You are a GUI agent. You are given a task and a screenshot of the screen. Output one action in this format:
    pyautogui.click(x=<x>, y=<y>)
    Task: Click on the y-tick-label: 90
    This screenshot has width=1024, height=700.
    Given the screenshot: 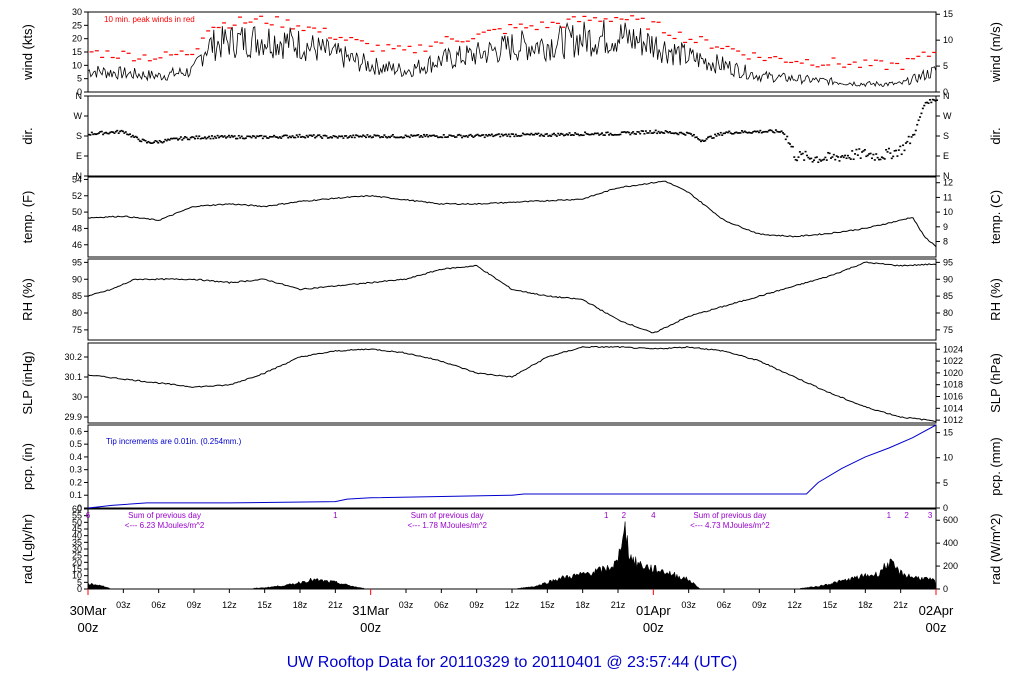 What is the action you would take?
    pyautogui.click(x=77, y=279)
    